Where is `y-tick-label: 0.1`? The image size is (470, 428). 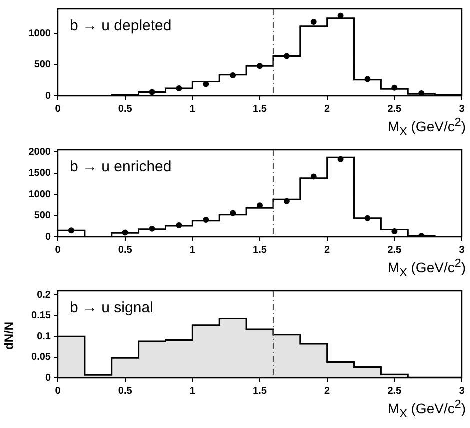 y-tick-label: 0.1 is located at coordinates (44, 336).